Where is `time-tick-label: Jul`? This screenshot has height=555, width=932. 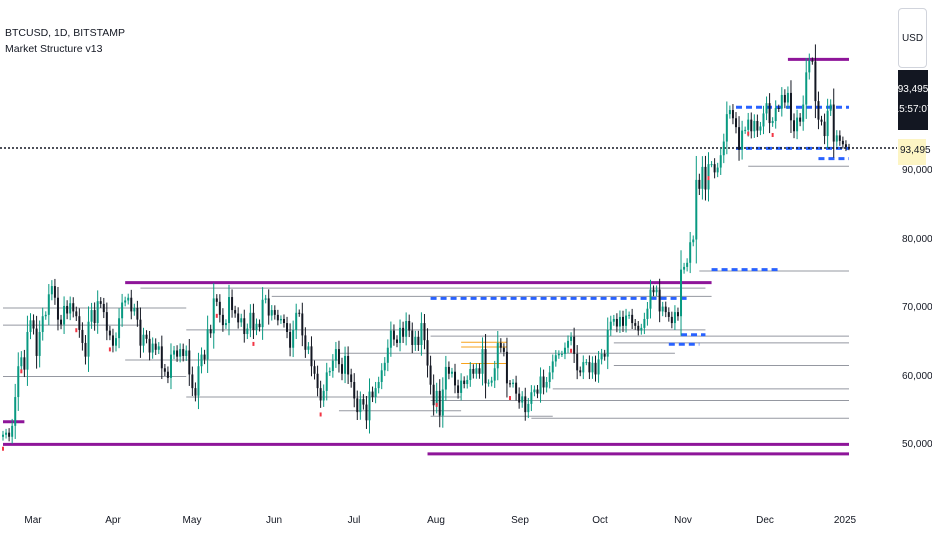
time-tick-label: Jul is located at coordinates (354, 520).